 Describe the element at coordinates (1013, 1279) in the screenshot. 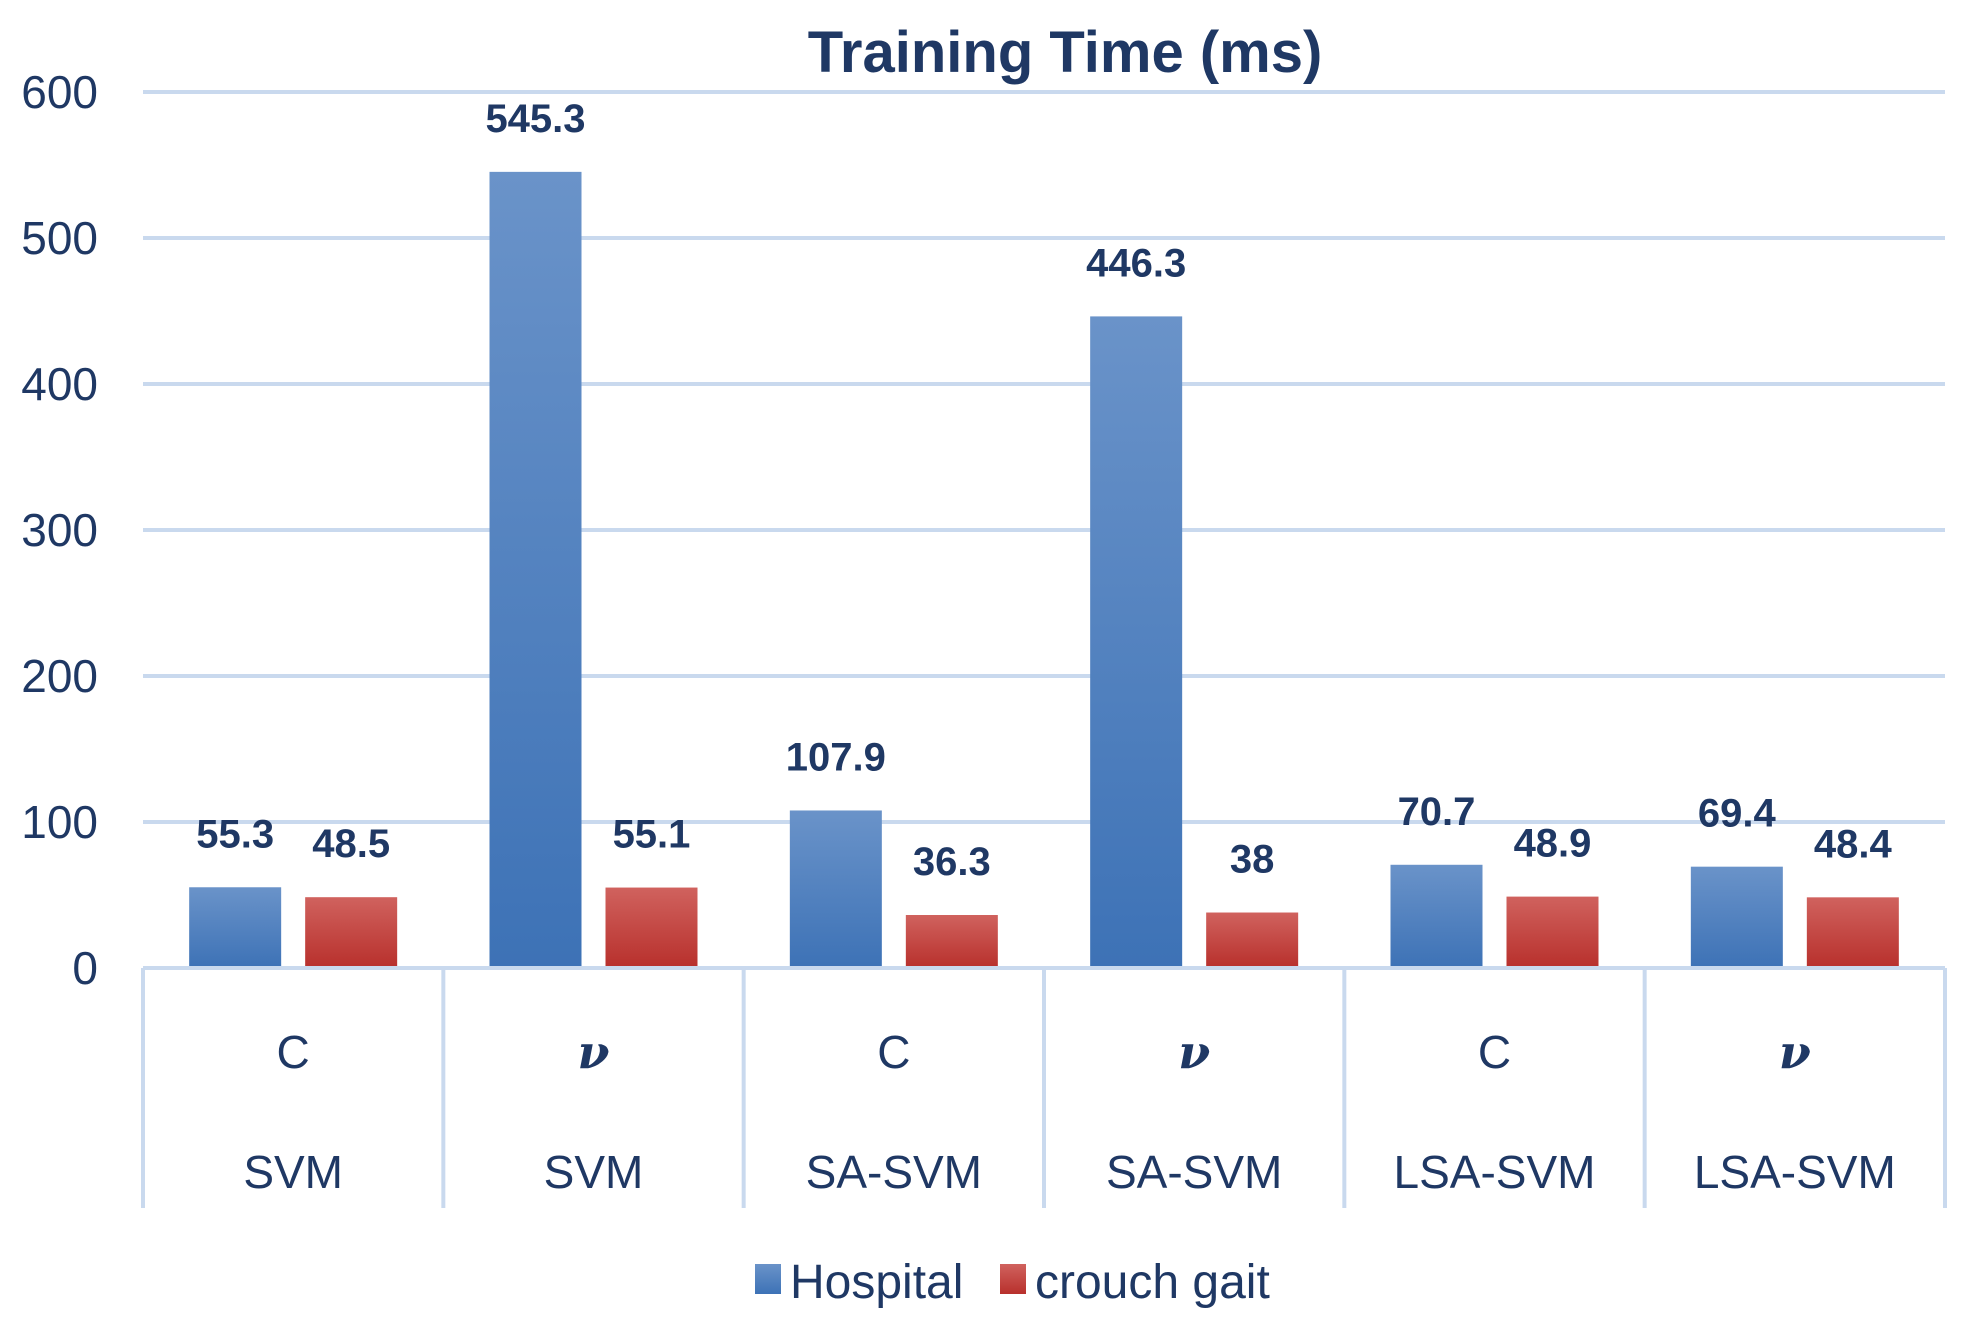

I see `legend-swatch-crouch-gait` at that location.